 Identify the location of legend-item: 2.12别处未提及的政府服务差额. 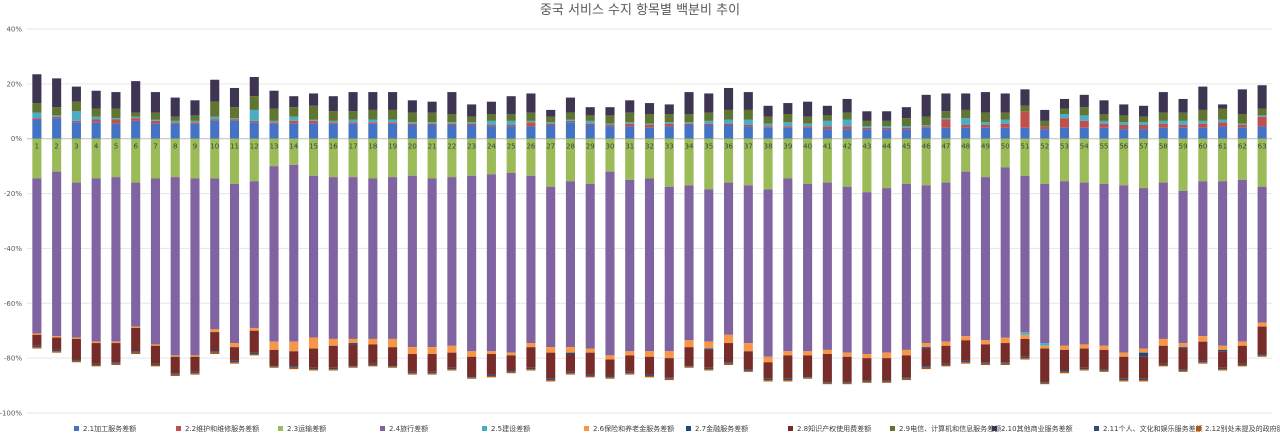
(1238, 428).